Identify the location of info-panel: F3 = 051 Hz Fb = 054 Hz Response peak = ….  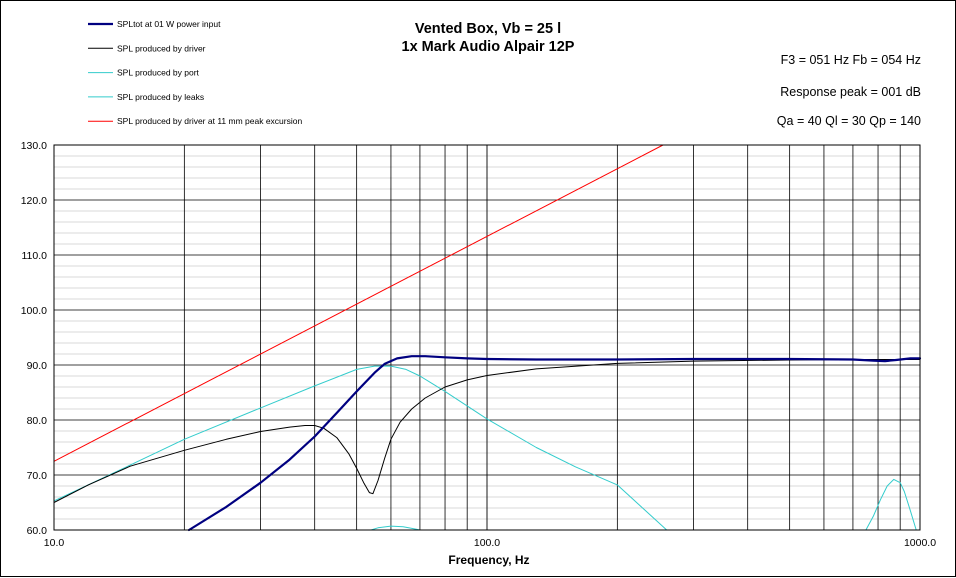
(849, 90).